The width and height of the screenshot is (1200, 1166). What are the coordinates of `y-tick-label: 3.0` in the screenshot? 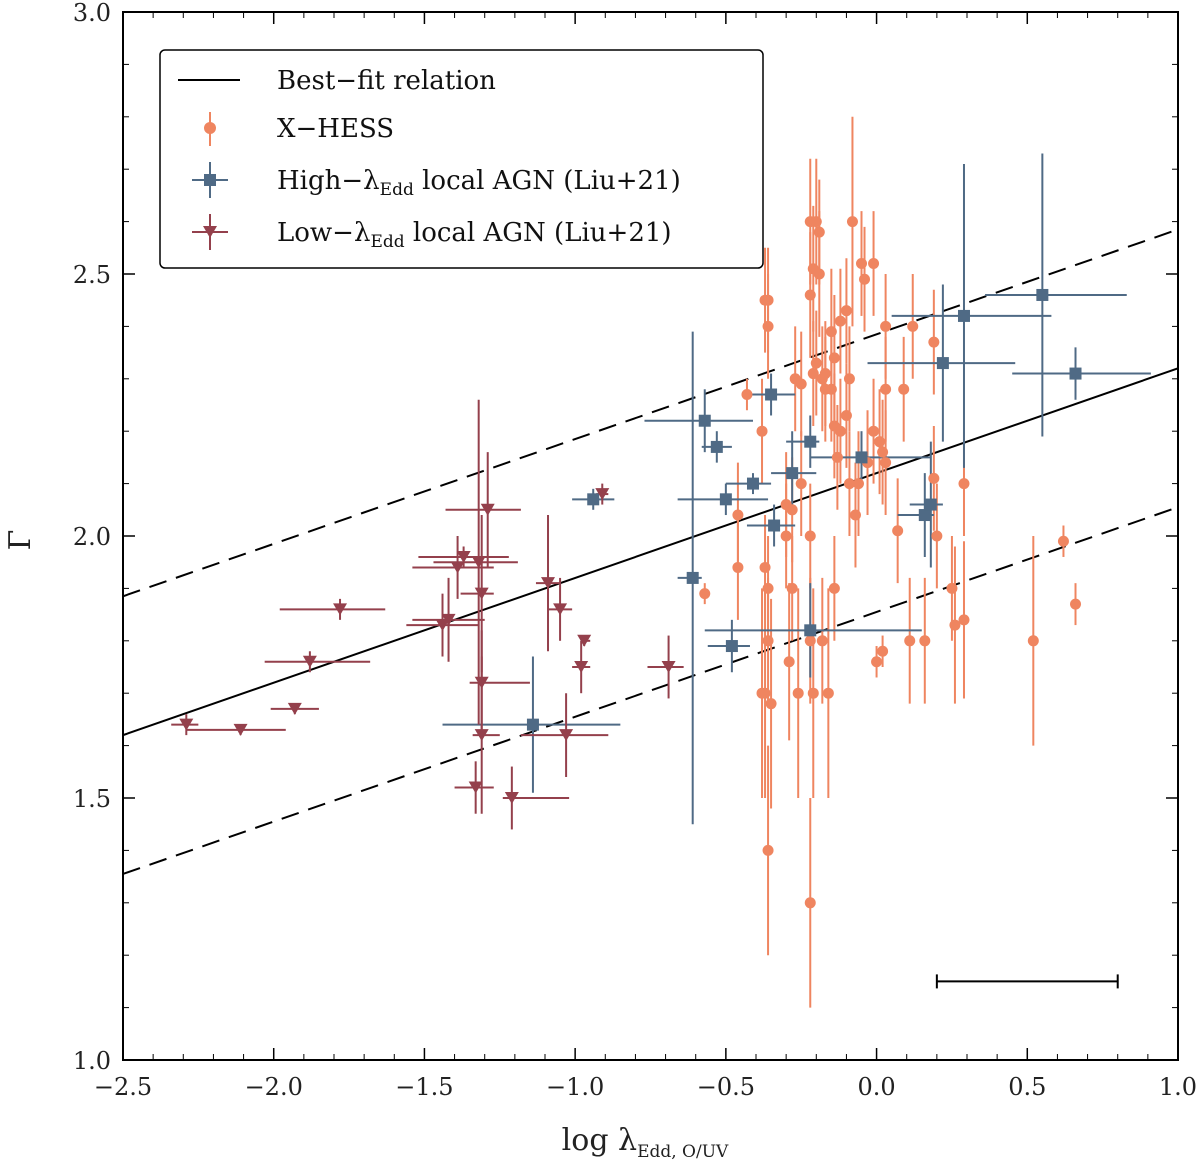 It's located at (92, 13).